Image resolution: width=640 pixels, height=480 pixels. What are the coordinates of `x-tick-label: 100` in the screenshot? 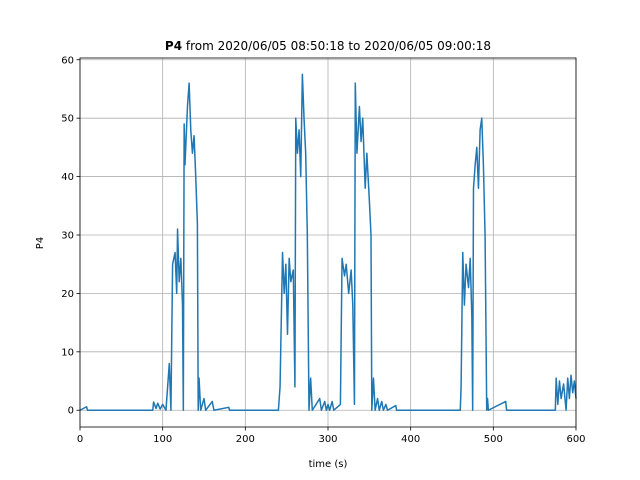 It's located at (162, 439).